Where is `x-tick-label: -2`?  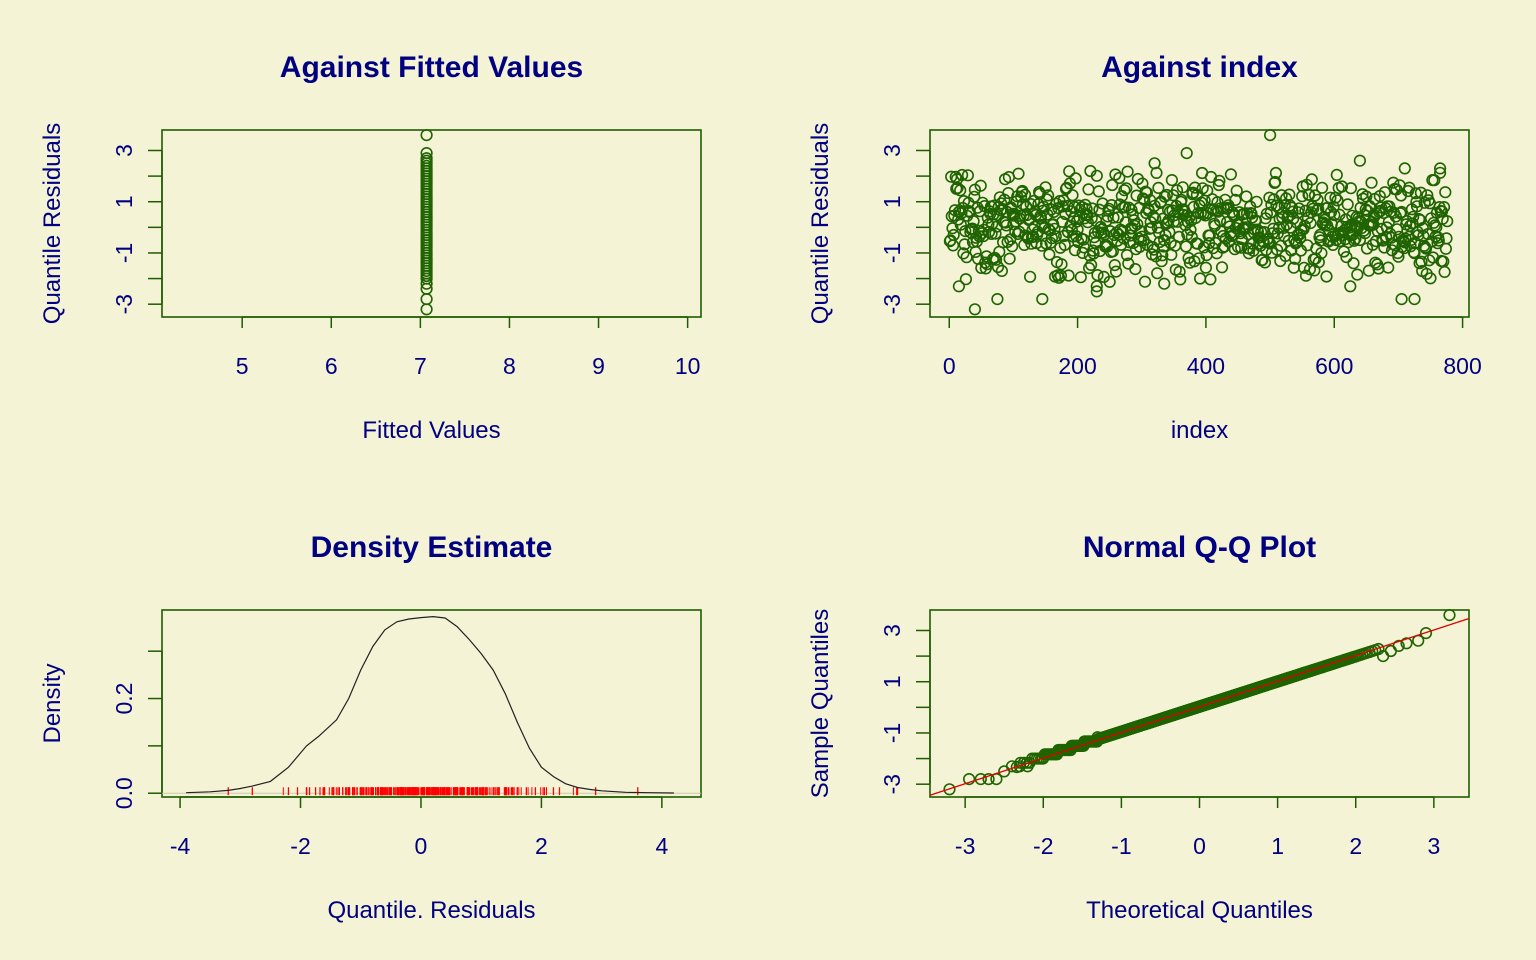
x-tick-label: -2 is located at coordinates (300, 846).